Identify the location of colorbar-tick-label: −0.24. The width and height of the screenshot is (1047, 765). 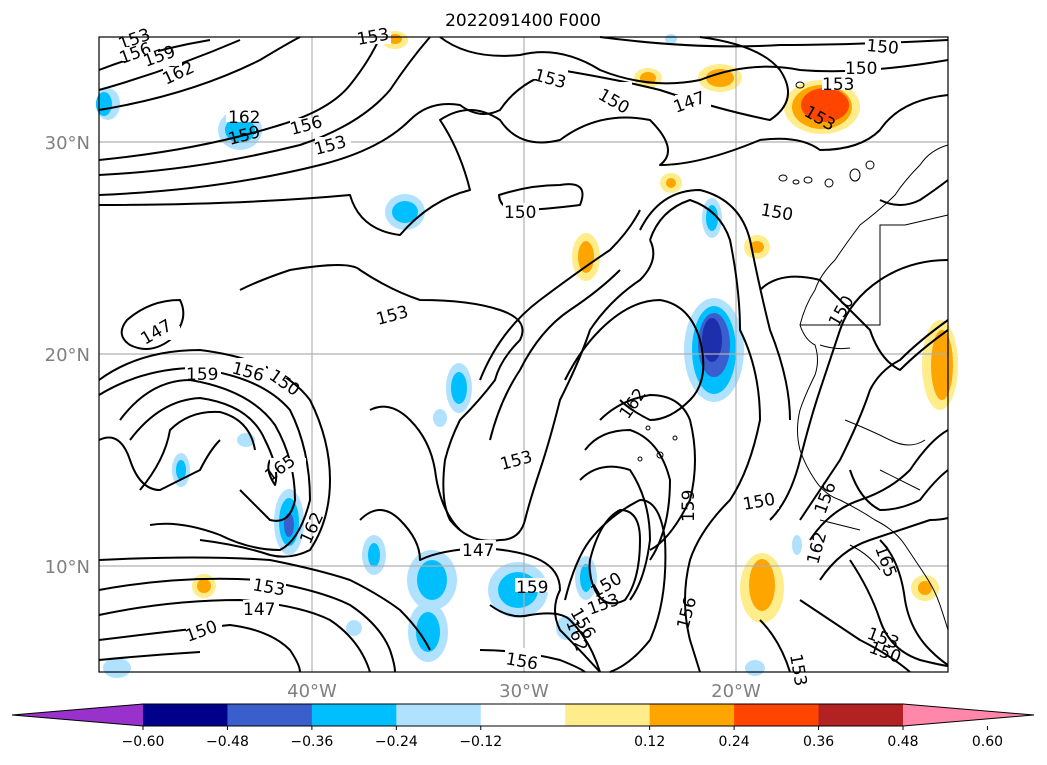
(396, 742).